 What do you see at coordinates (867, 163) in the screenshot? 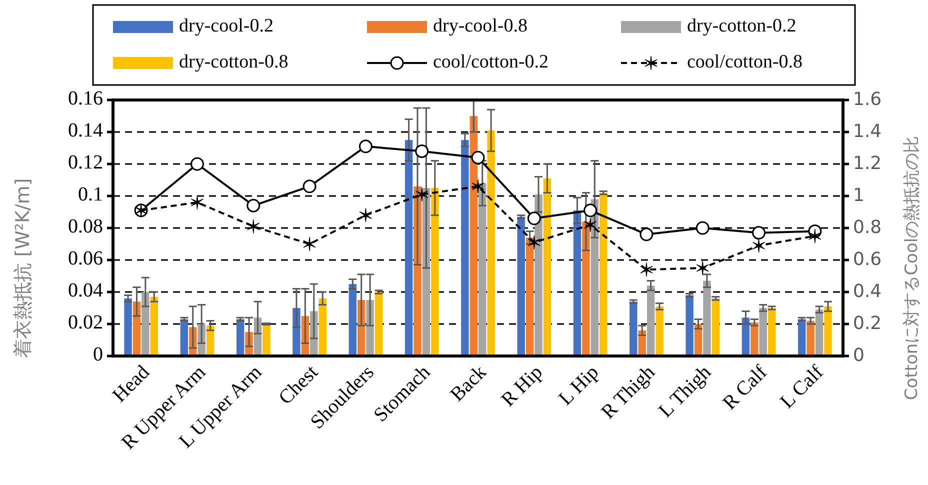
I see `y2-tick-label: 1.2` at bounding box center [867, 163].